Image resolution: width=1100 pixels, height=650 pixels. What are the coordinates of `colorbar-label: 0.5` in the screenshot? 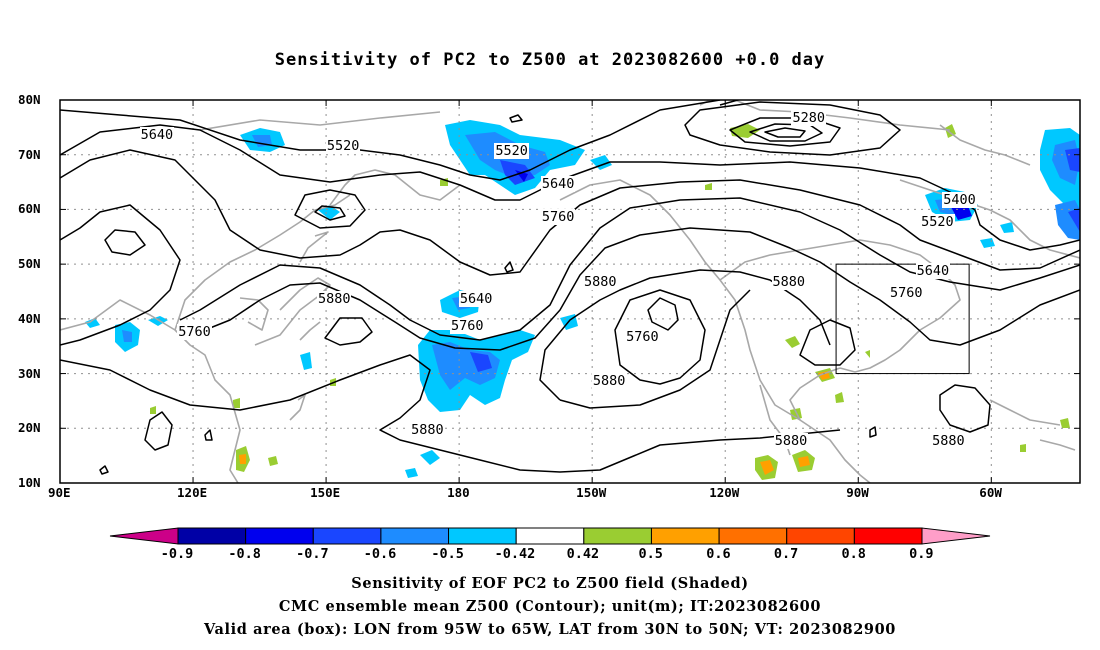 It's located at (650, 554).